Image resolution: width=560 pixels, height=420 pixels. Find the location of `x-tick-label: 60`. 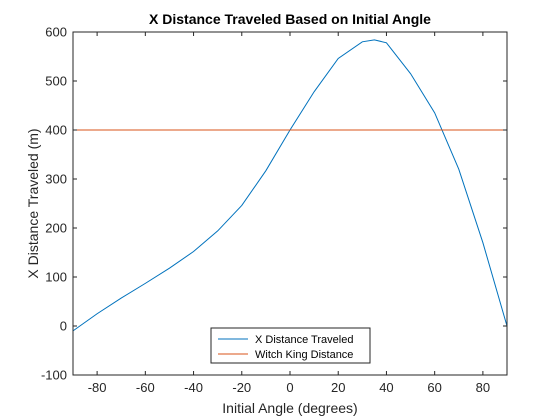

x-tick-label: 60 is located at coordinates (434, 387).